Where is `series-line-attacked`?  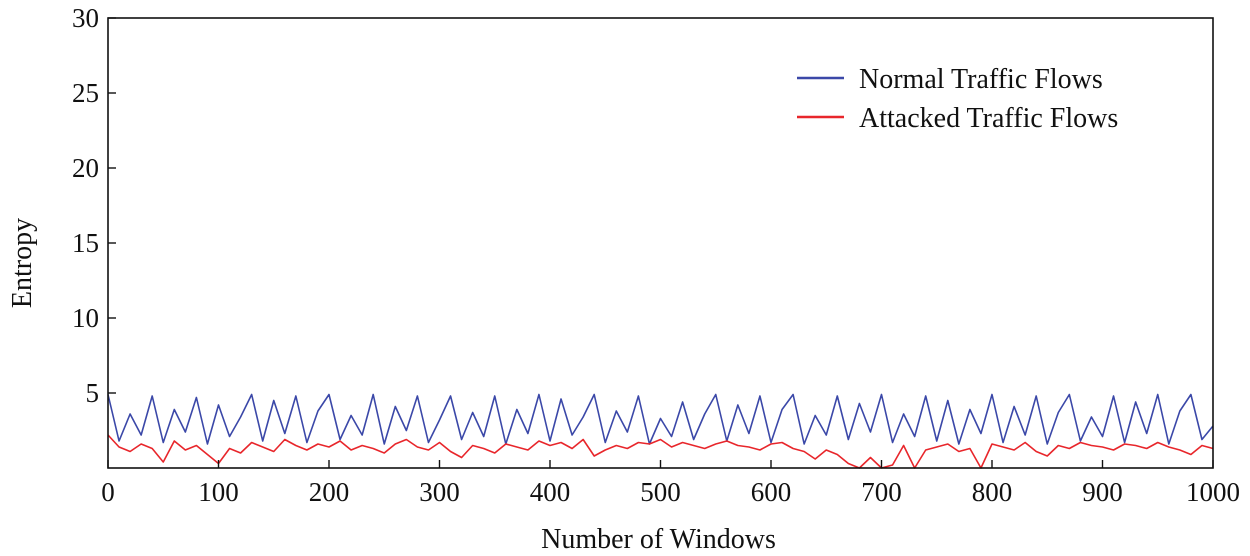 series-line-attacked is located at coordinates (660, 451).